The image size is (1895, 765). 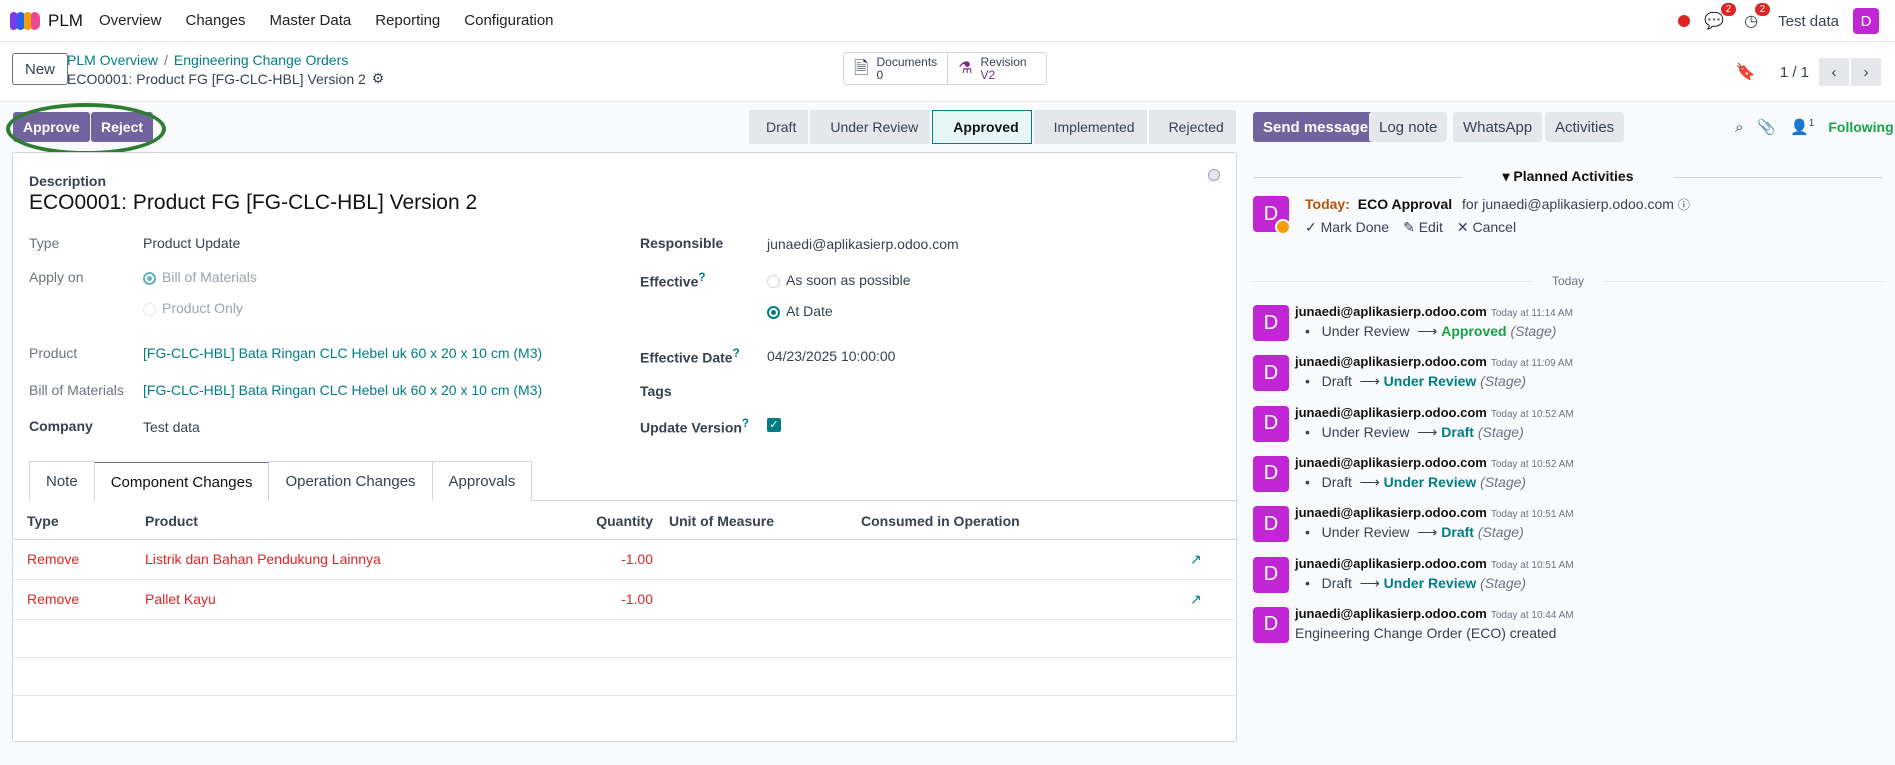 I want to click on planned-activities-header: ▾ Planned Activities, so click(x=1568, y=176).